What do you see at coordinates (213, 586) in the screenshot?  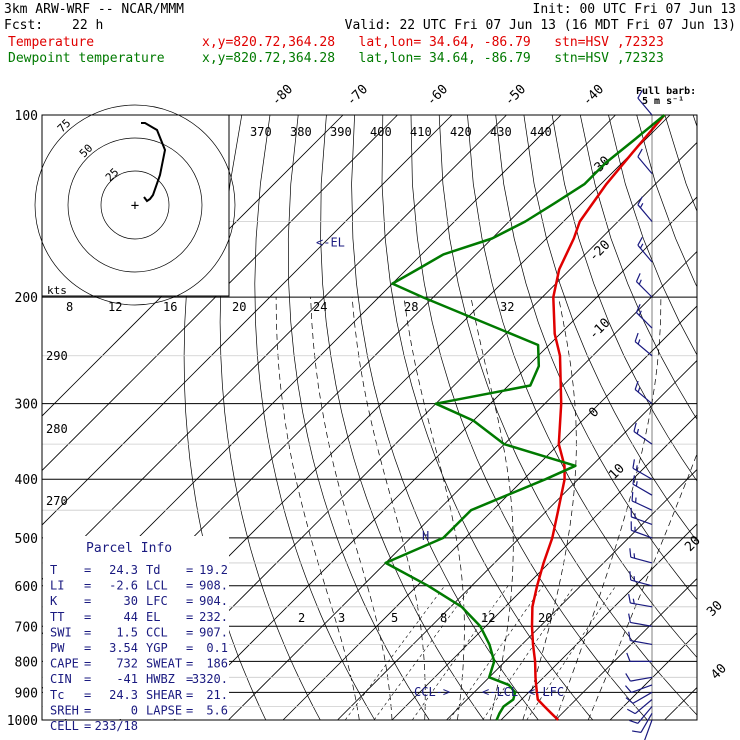 I see `parcel-value: 908.` at bounding box center [213, 586].